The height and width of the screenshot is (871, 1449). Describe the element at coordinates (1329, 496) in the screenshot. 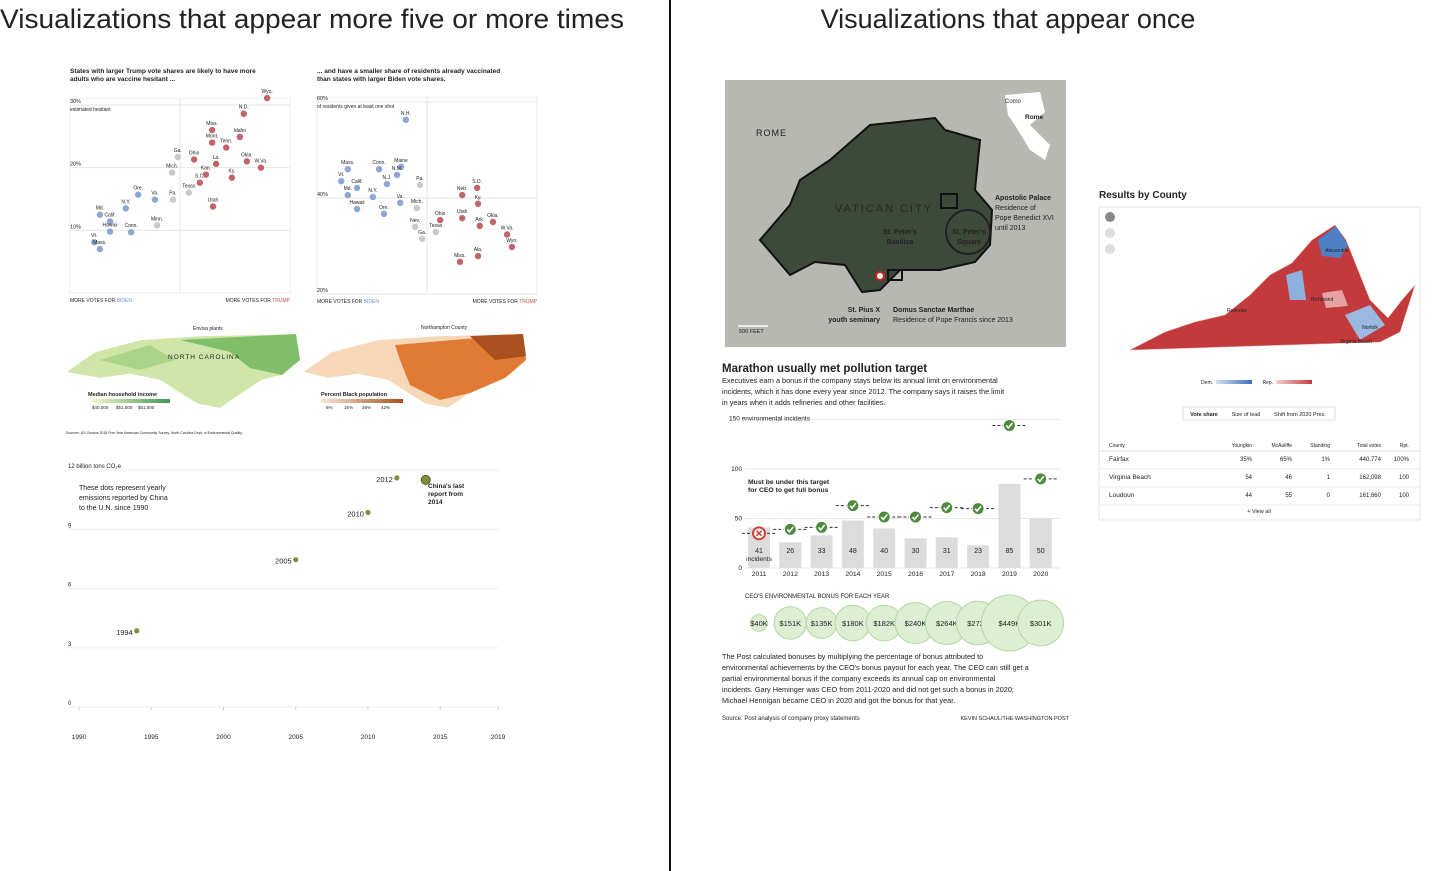

I see `table-cell: 0` at that location.